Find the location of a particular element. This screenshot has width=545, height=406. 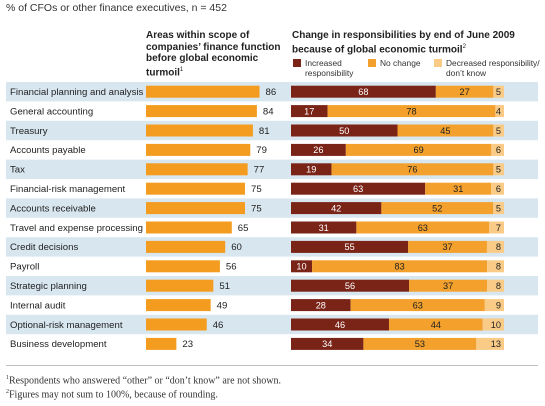

stack-segment-increased-label: 68 is located at coordinates (363, 92).